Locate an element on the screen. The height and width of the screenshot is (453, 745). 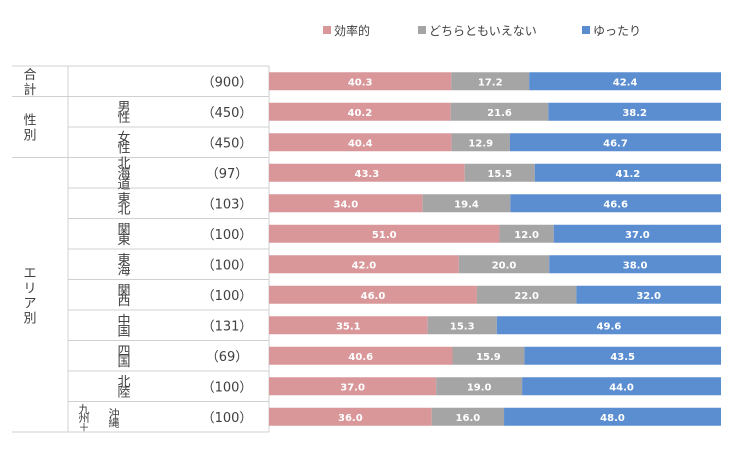
bar-value-12-2: 16.0 is located at coordinates (468, 418).